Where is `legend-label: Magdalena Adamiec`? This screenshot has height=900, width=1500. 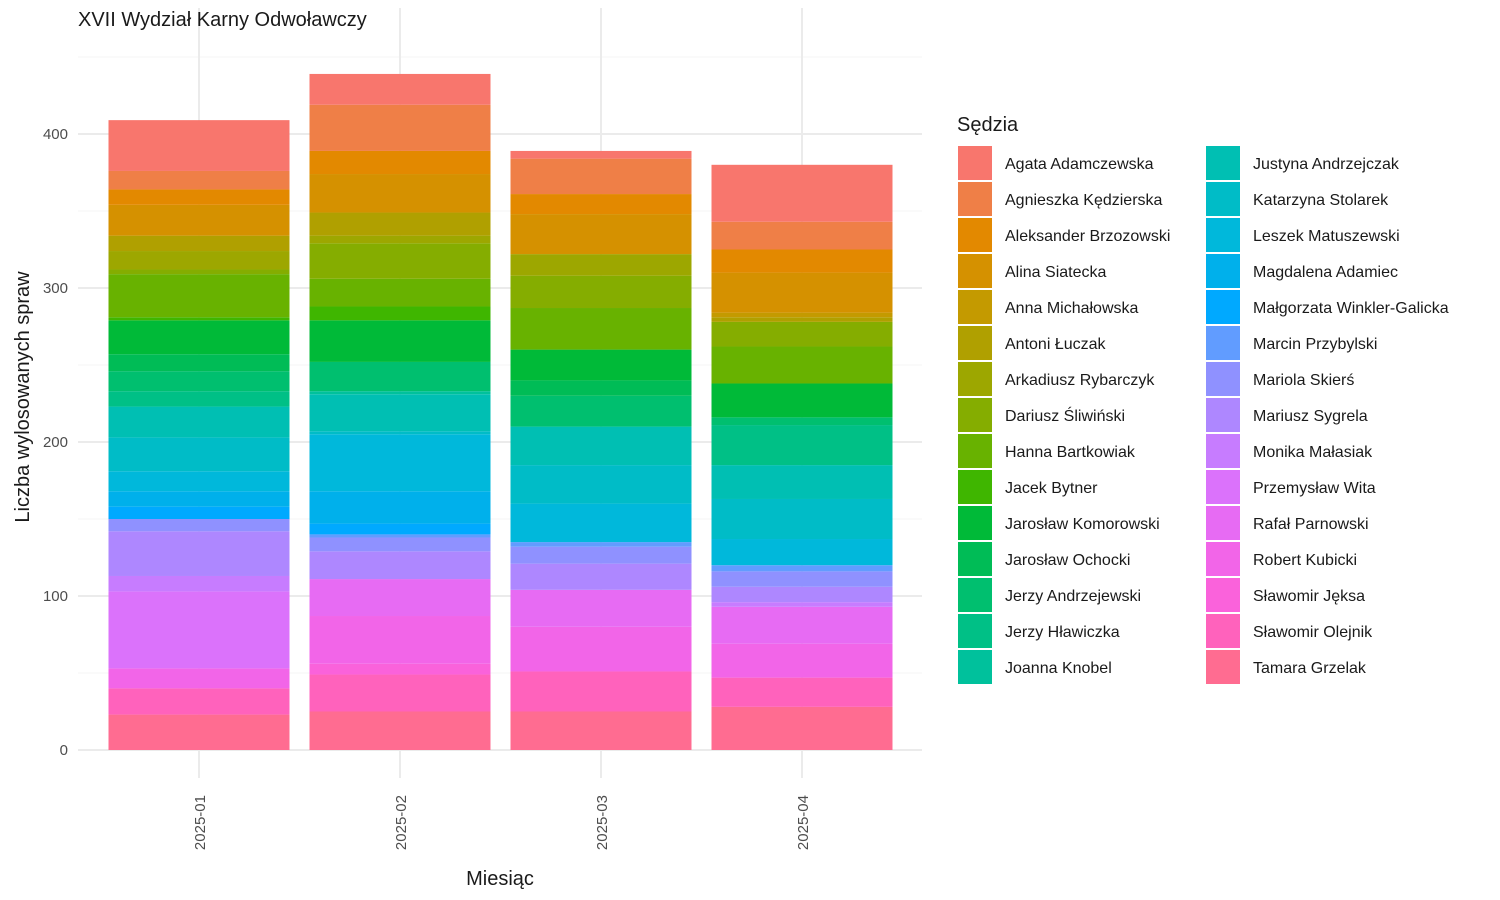 legend-label: Magdalena Adamiec is located at coordinates (1325, 272).